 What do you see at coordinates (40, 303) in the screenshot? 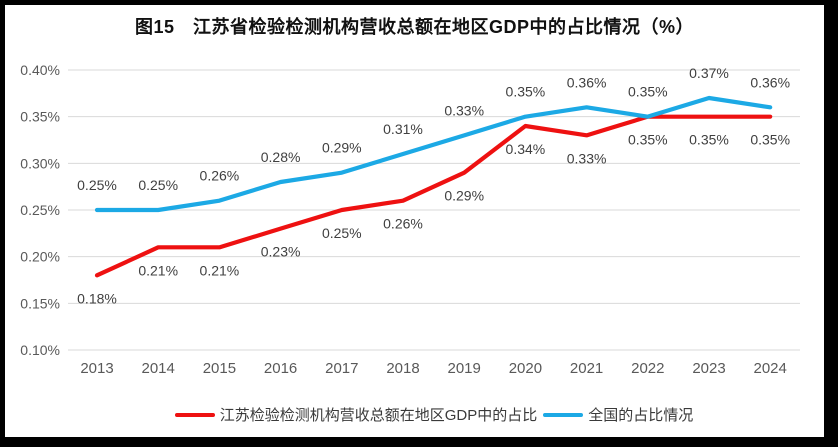
I see `y-tick-label: 0.15%` at bounding box center [40, 303].